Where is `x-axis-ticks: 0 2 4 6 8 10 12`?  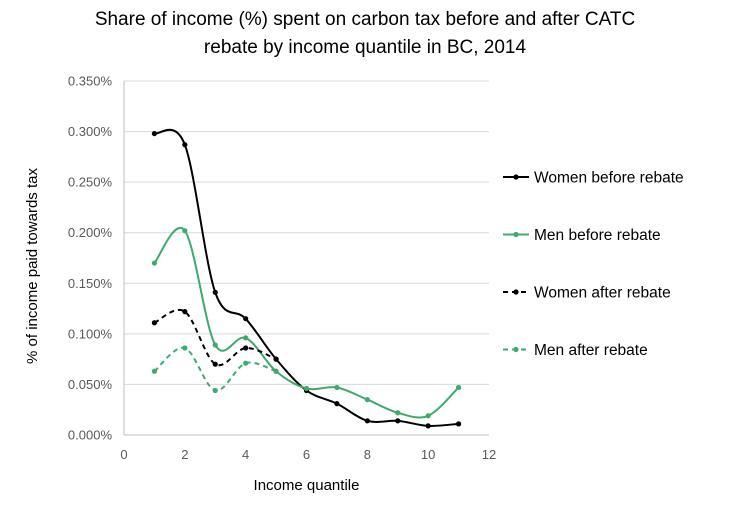 x-axis-ticks: 0 2 4 6 8 10 12 is located at coordinates (308, 454).